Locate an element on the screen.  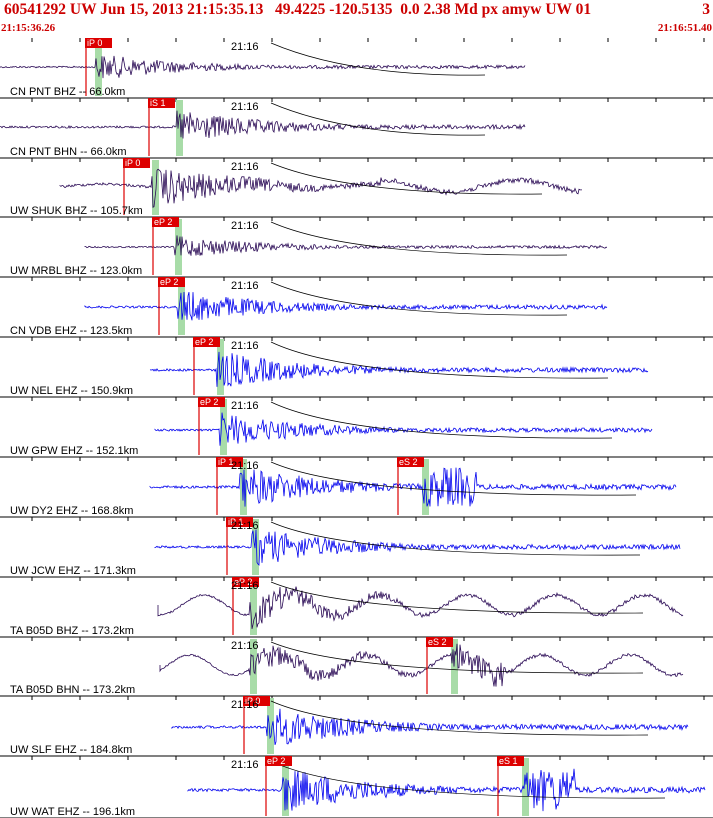
event-count: 3 is located at coordinates (706, 9).